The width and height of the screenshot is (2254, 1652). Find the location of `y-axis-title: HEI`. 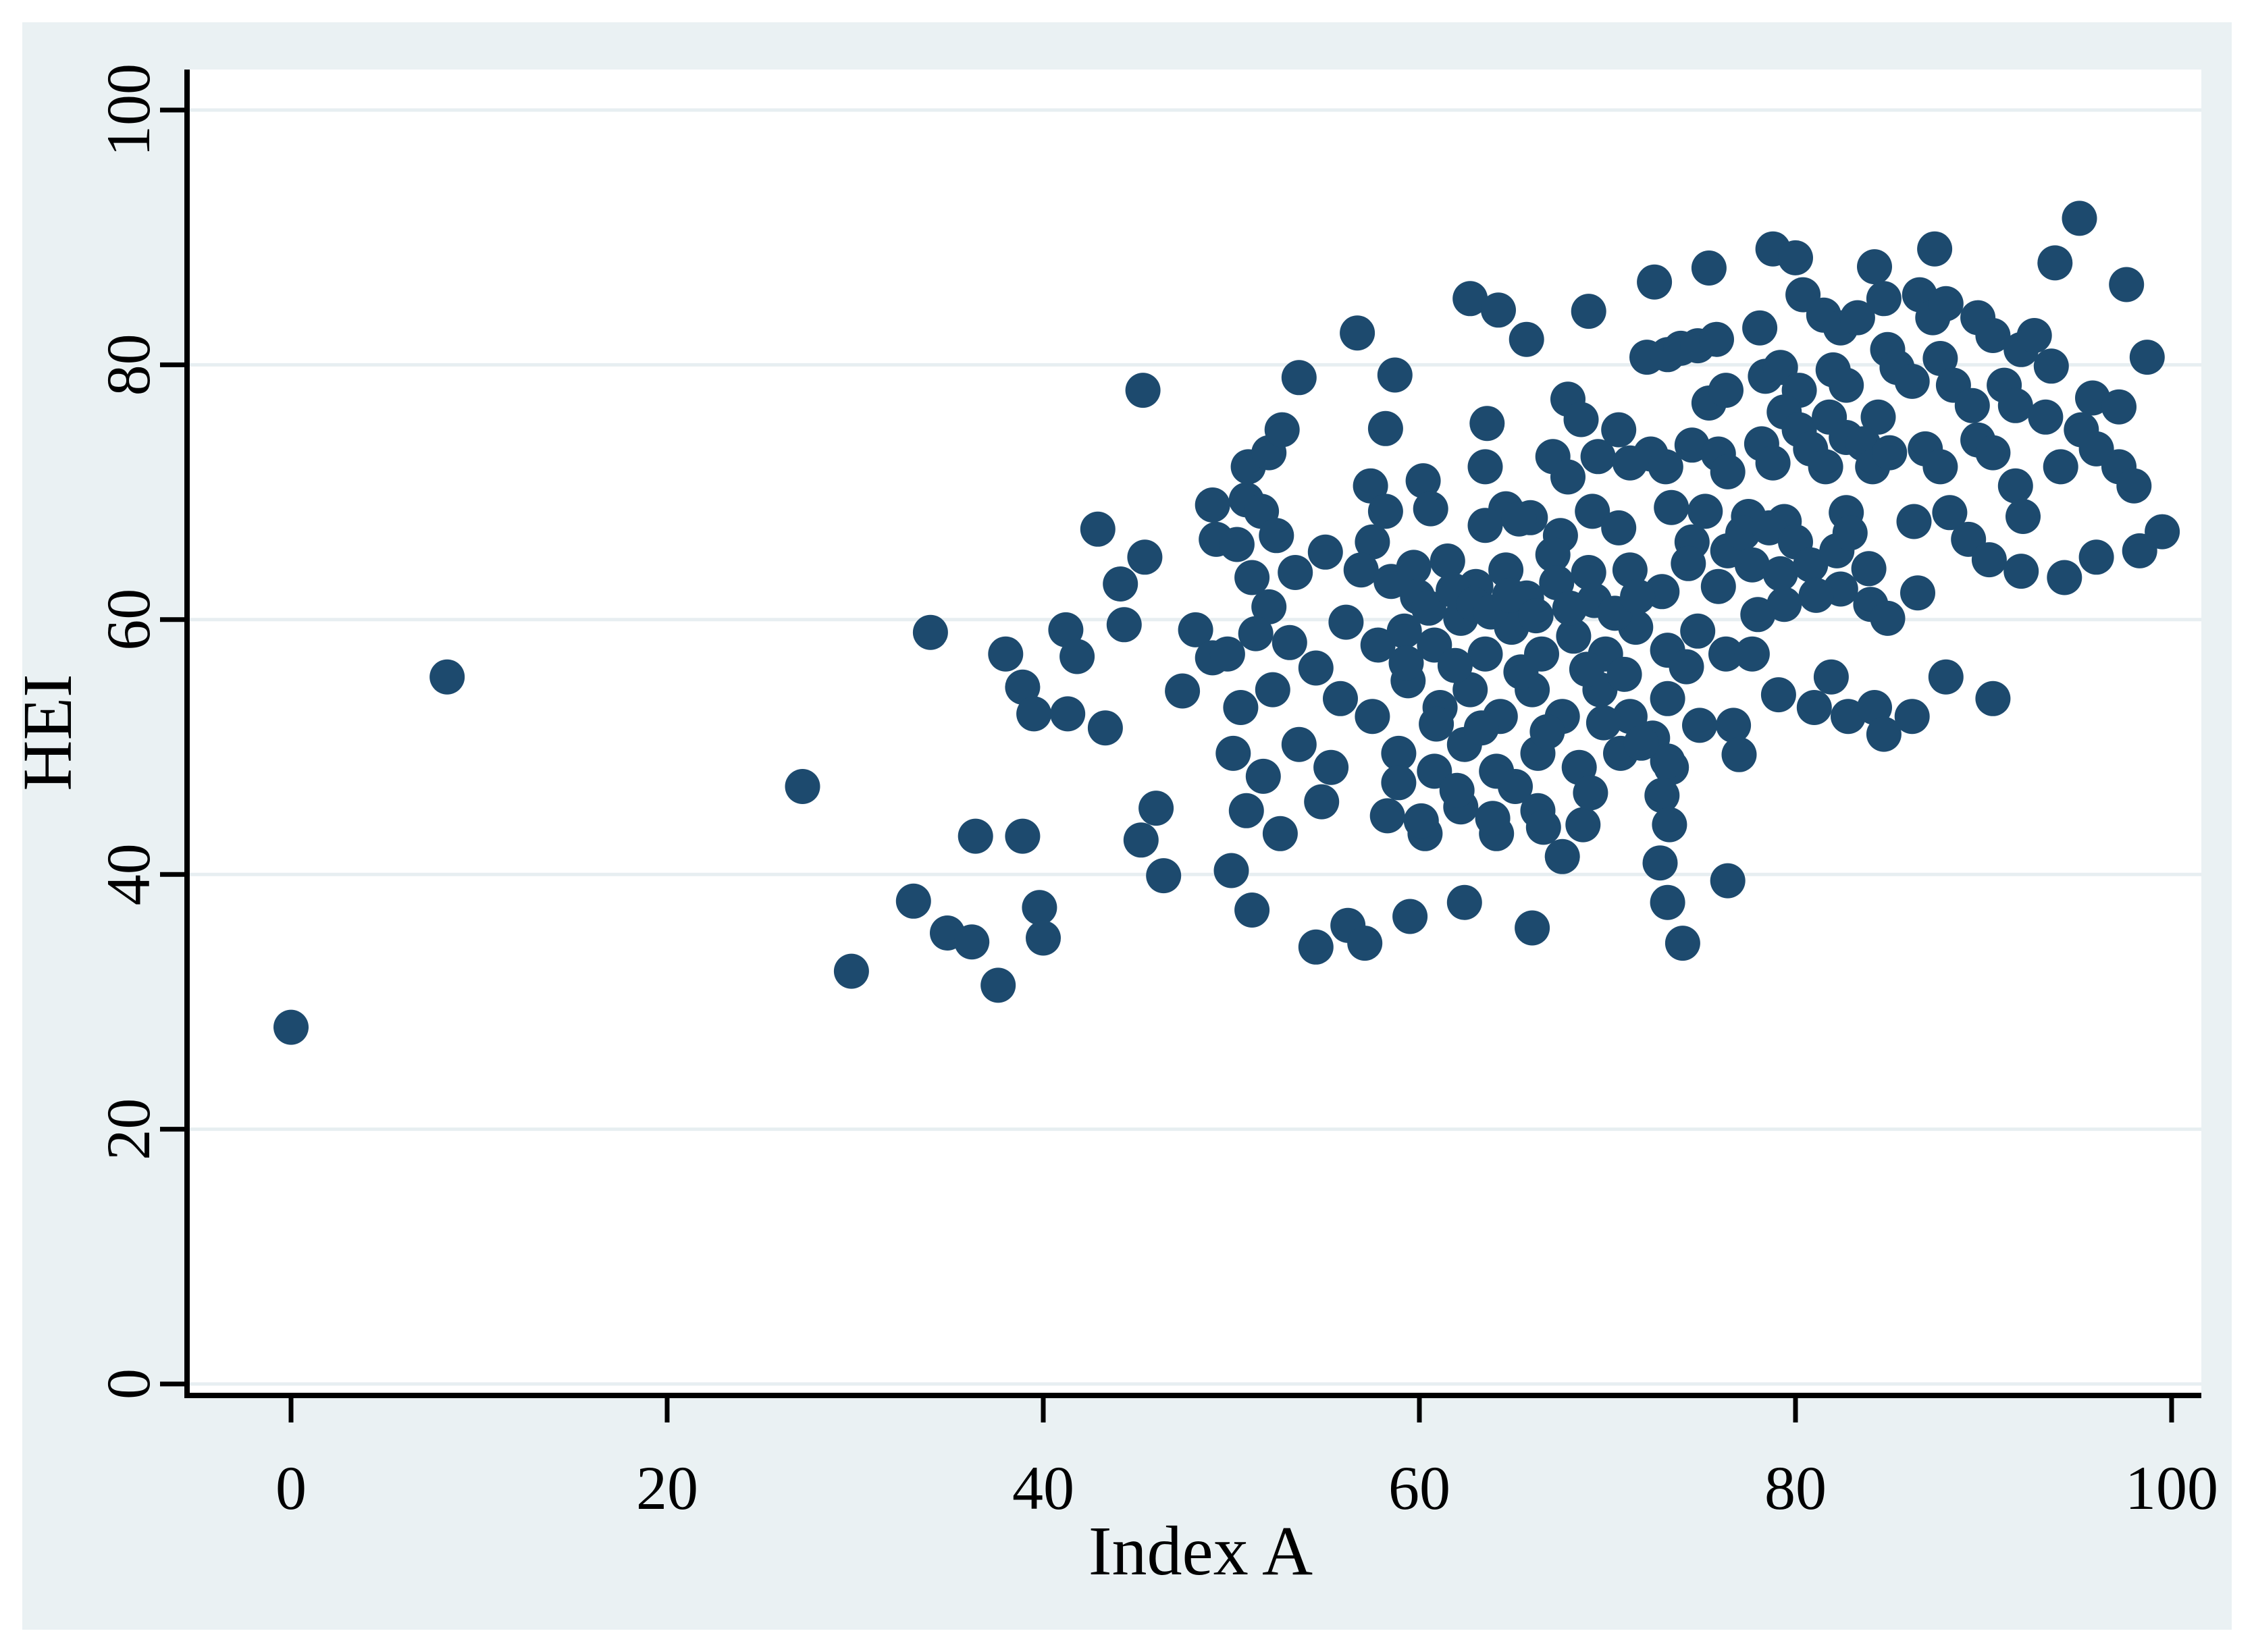

y-axis-title: HEI is located at coordinates (47, 732).